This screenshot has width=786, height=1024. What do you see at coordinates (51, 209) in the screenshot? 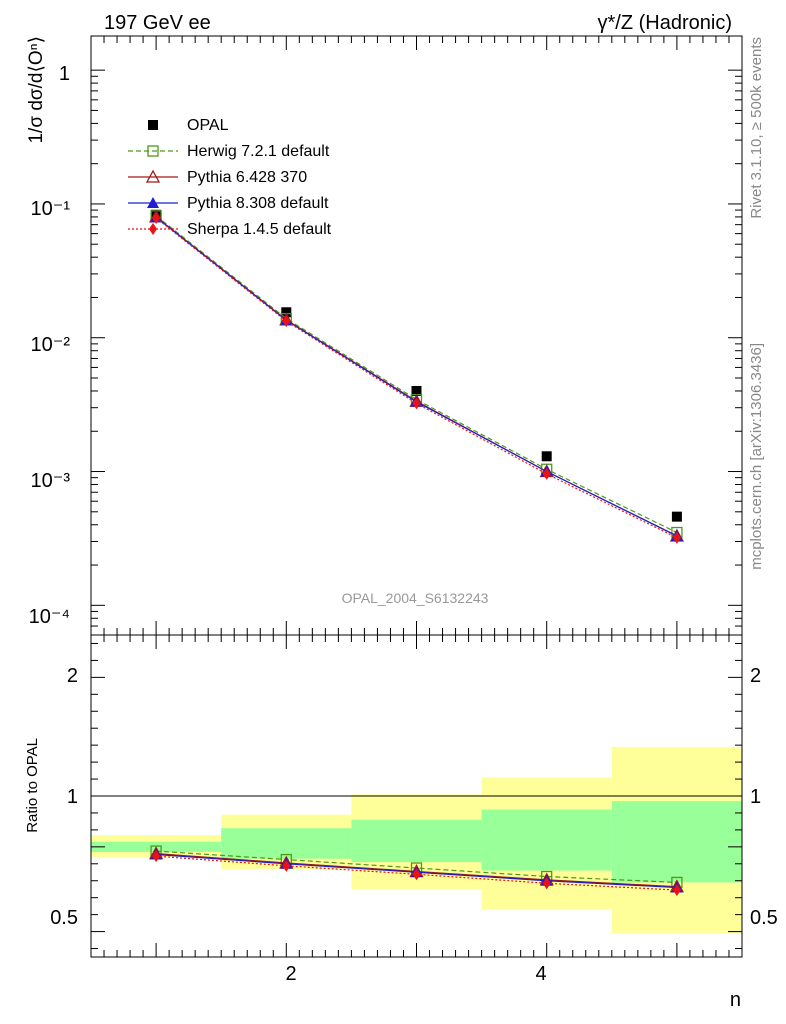
I see `main-y-tick-label-0.1: 10⁻¹` at bounding box center [51, 209].